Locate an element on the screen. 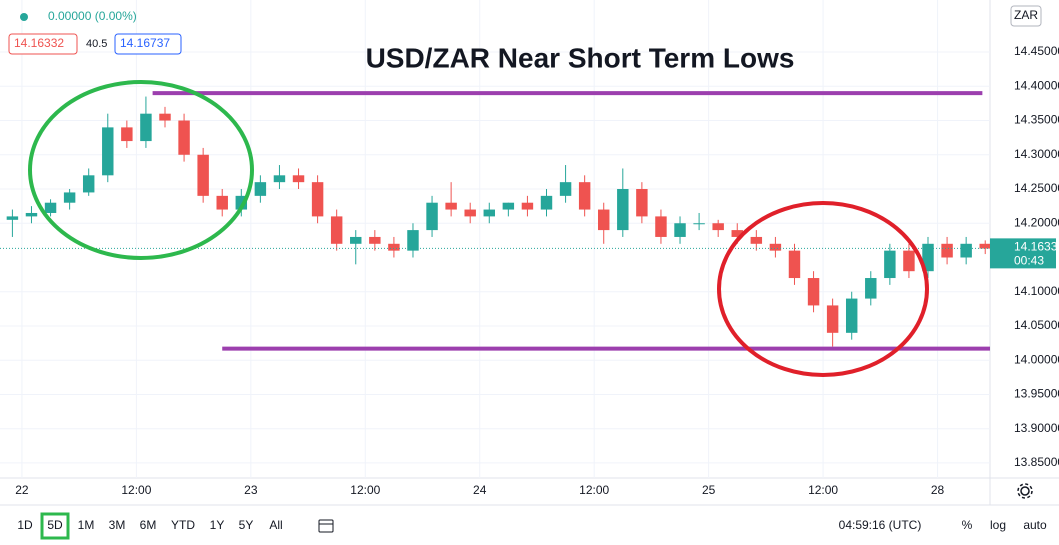 The width and height of the screenshot is (1059, 545). status-dot is located at coordinates (24, 17).